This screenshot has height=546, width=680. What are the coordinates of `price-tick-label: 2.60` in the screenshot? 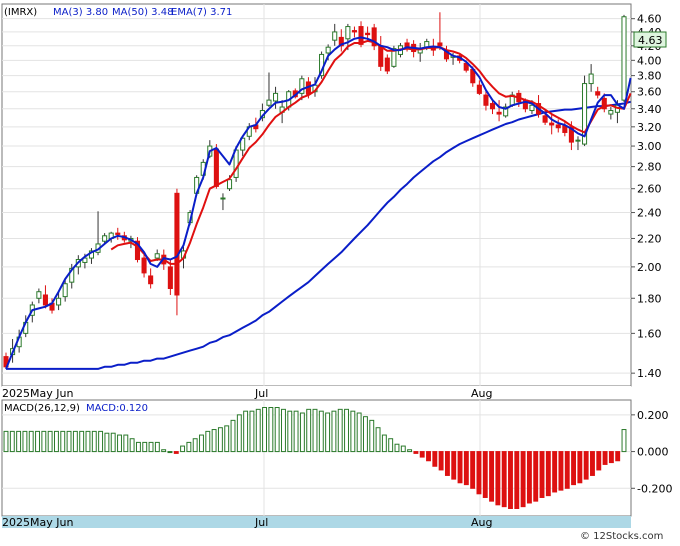 It's located at (649, 189).